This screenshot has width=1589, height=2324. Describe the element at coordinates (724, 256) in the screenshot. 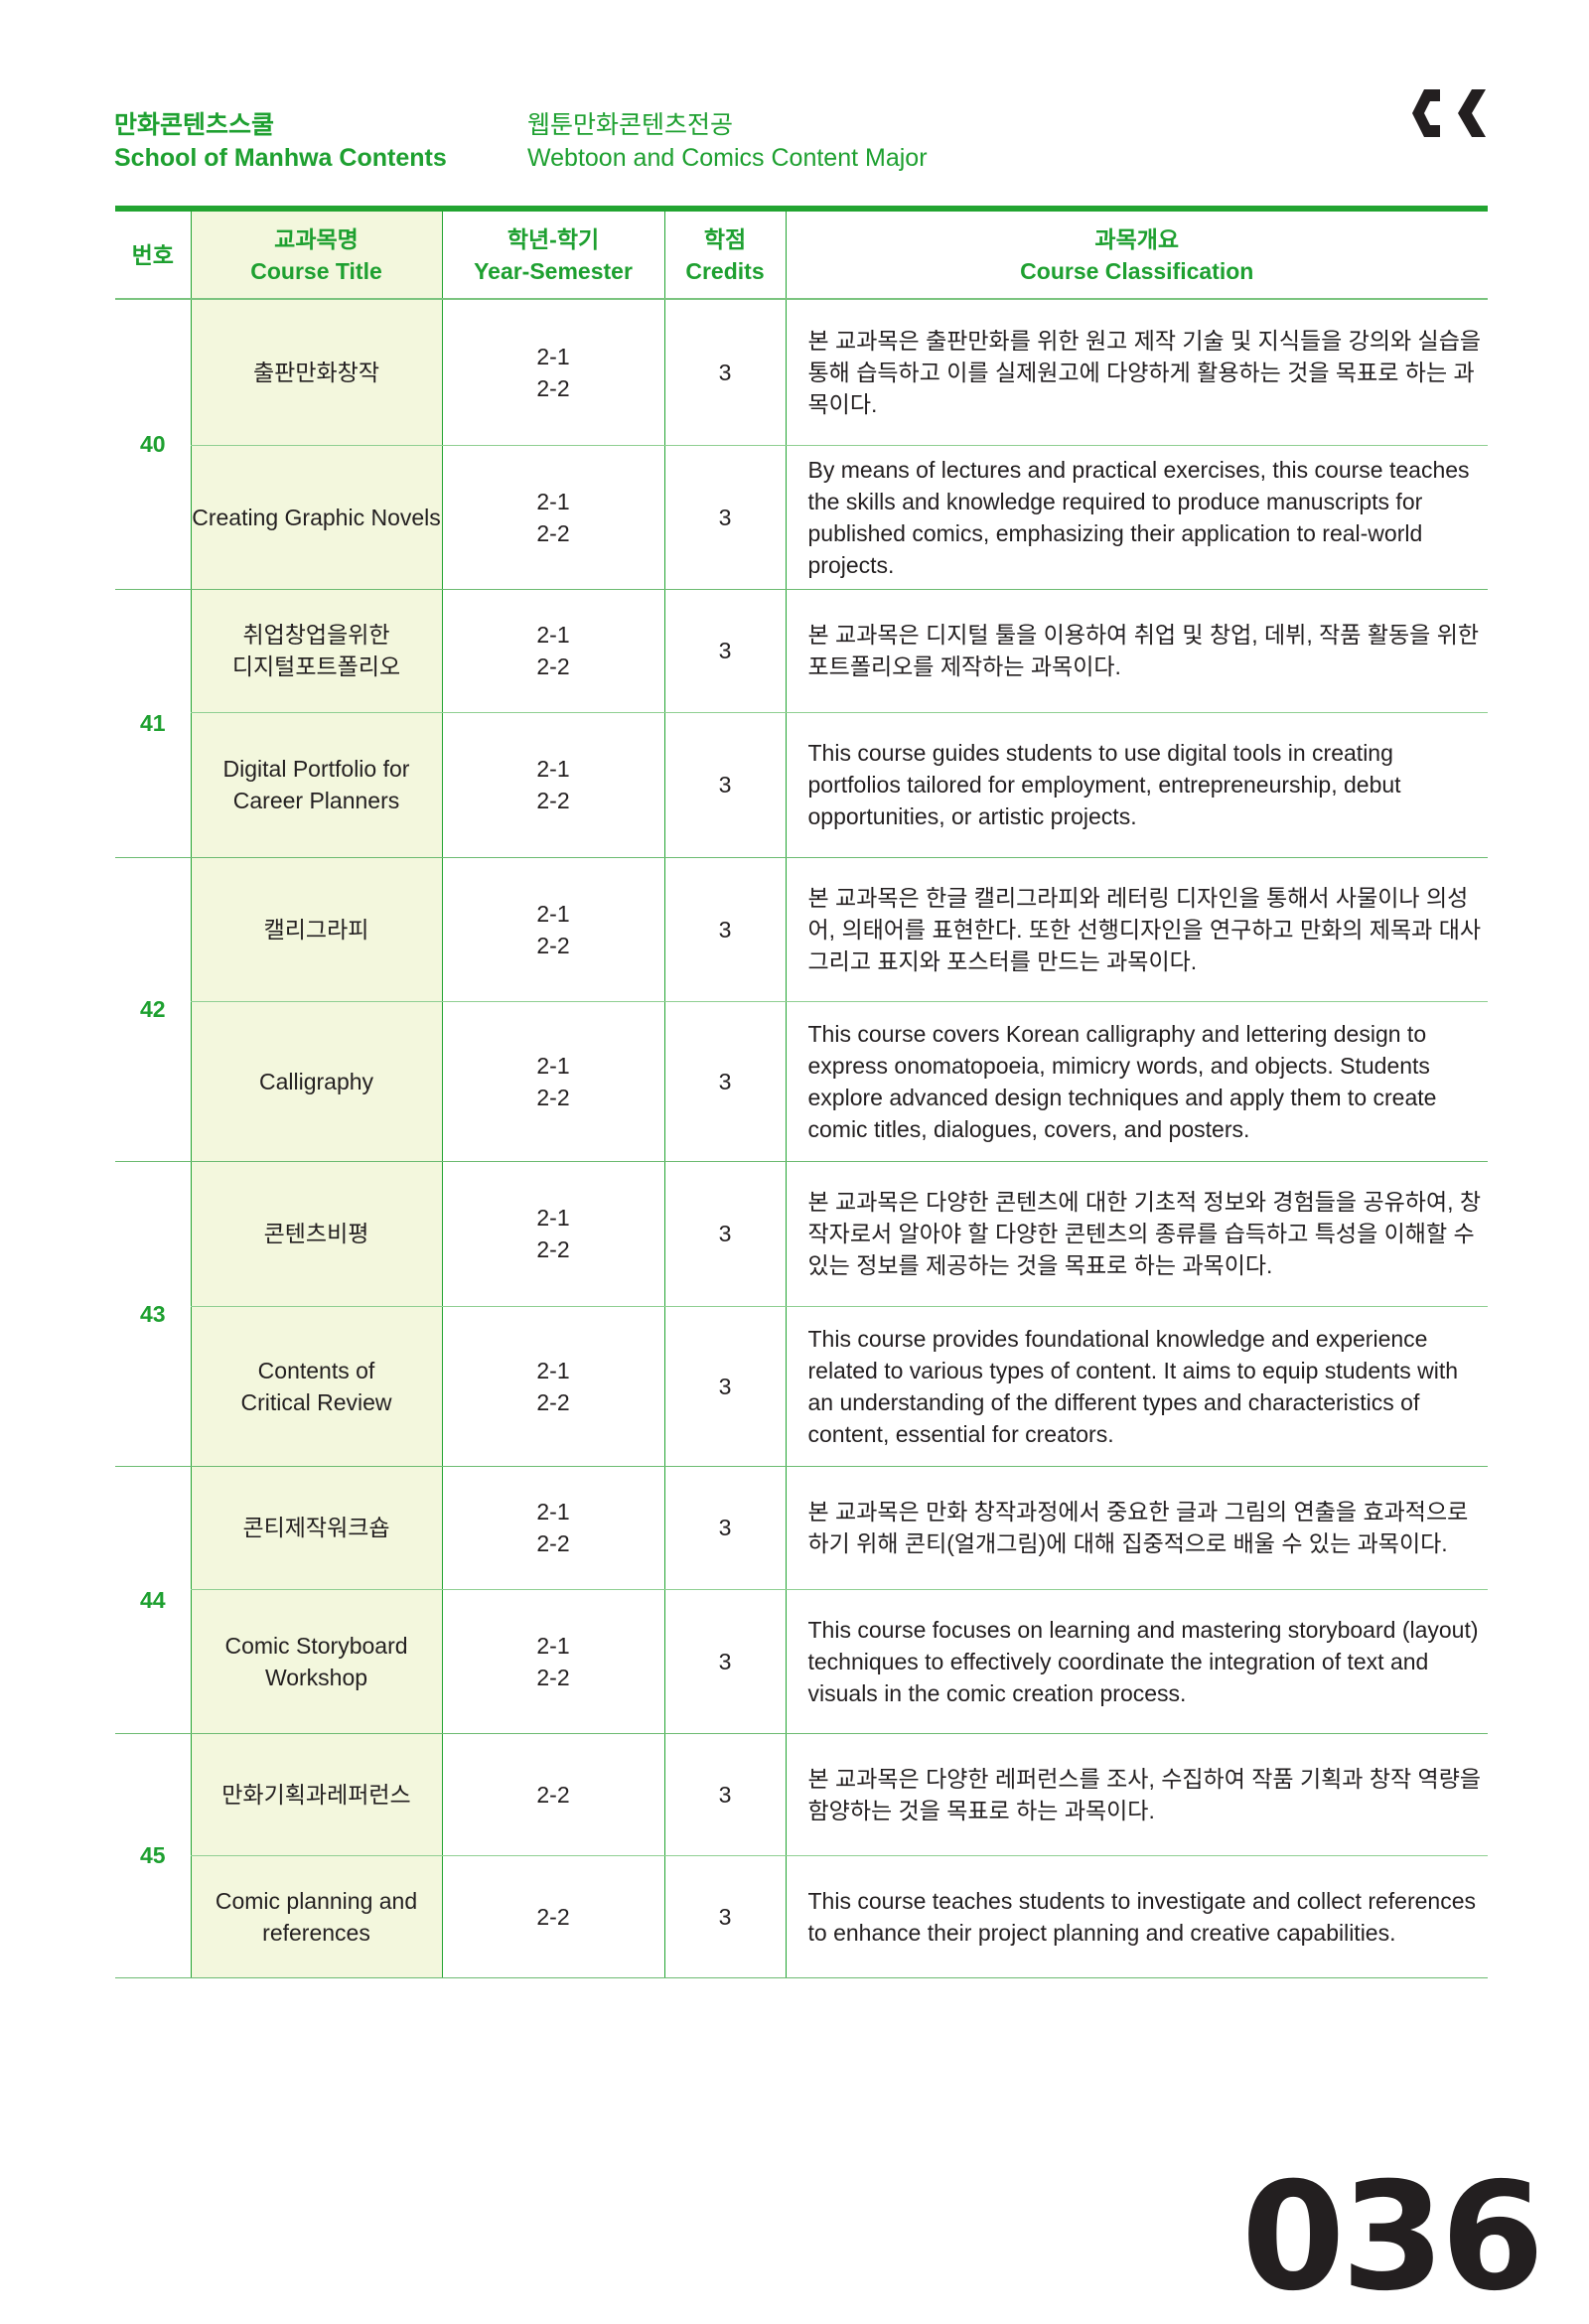

I see `col-credits: 학점 Credits` at that location.